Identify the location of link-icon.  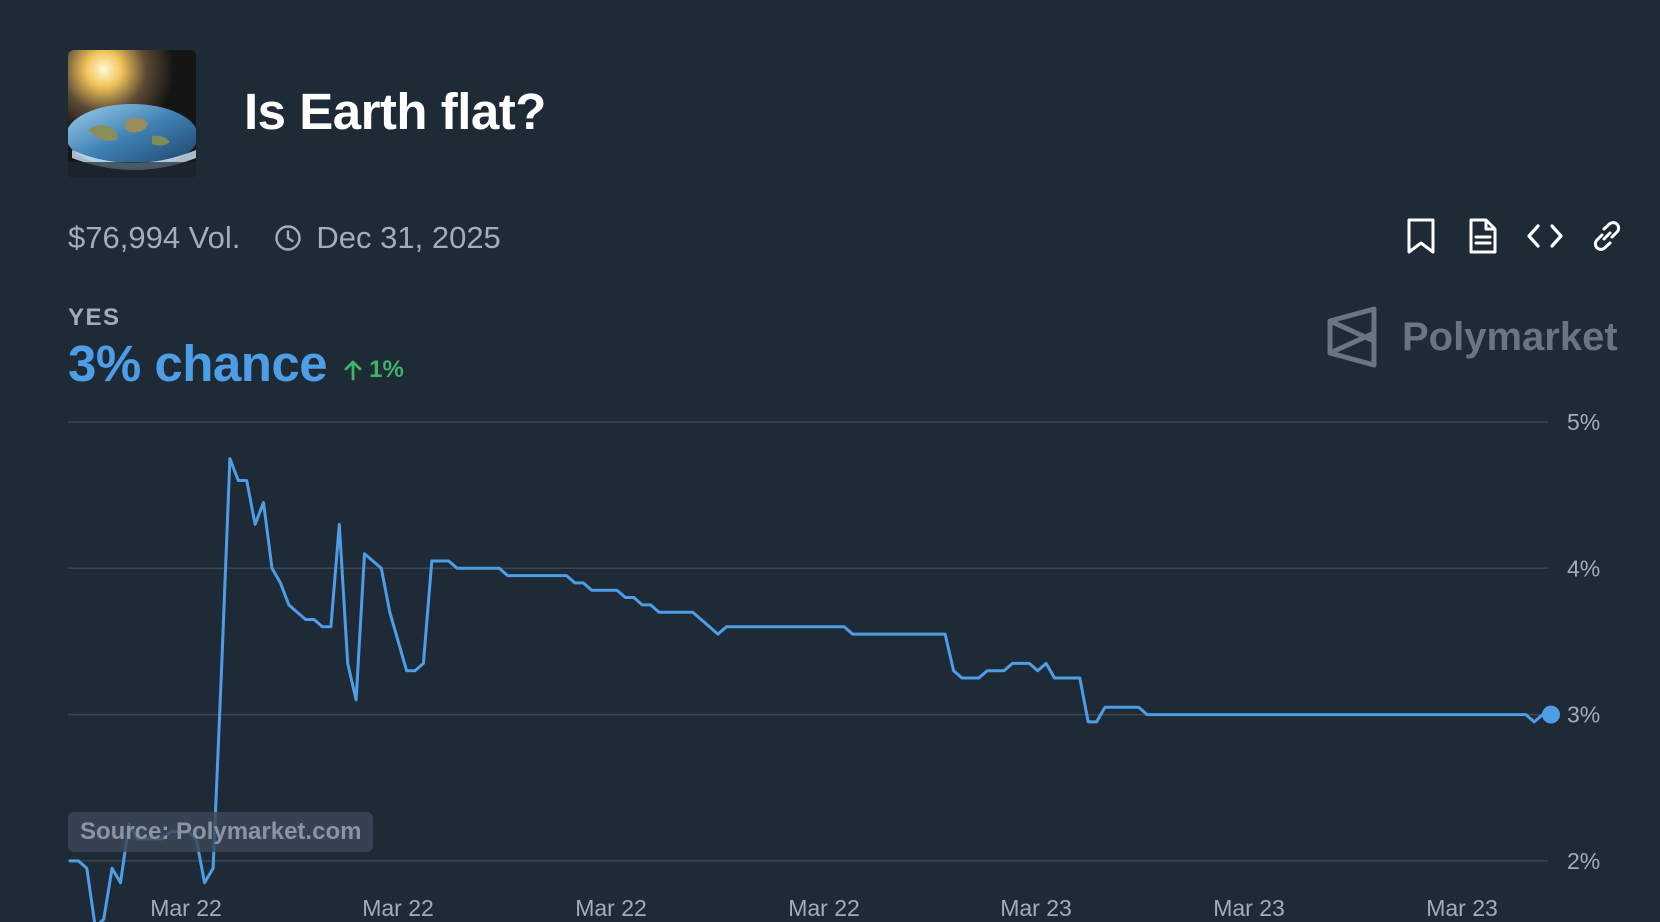
(1607, 236).